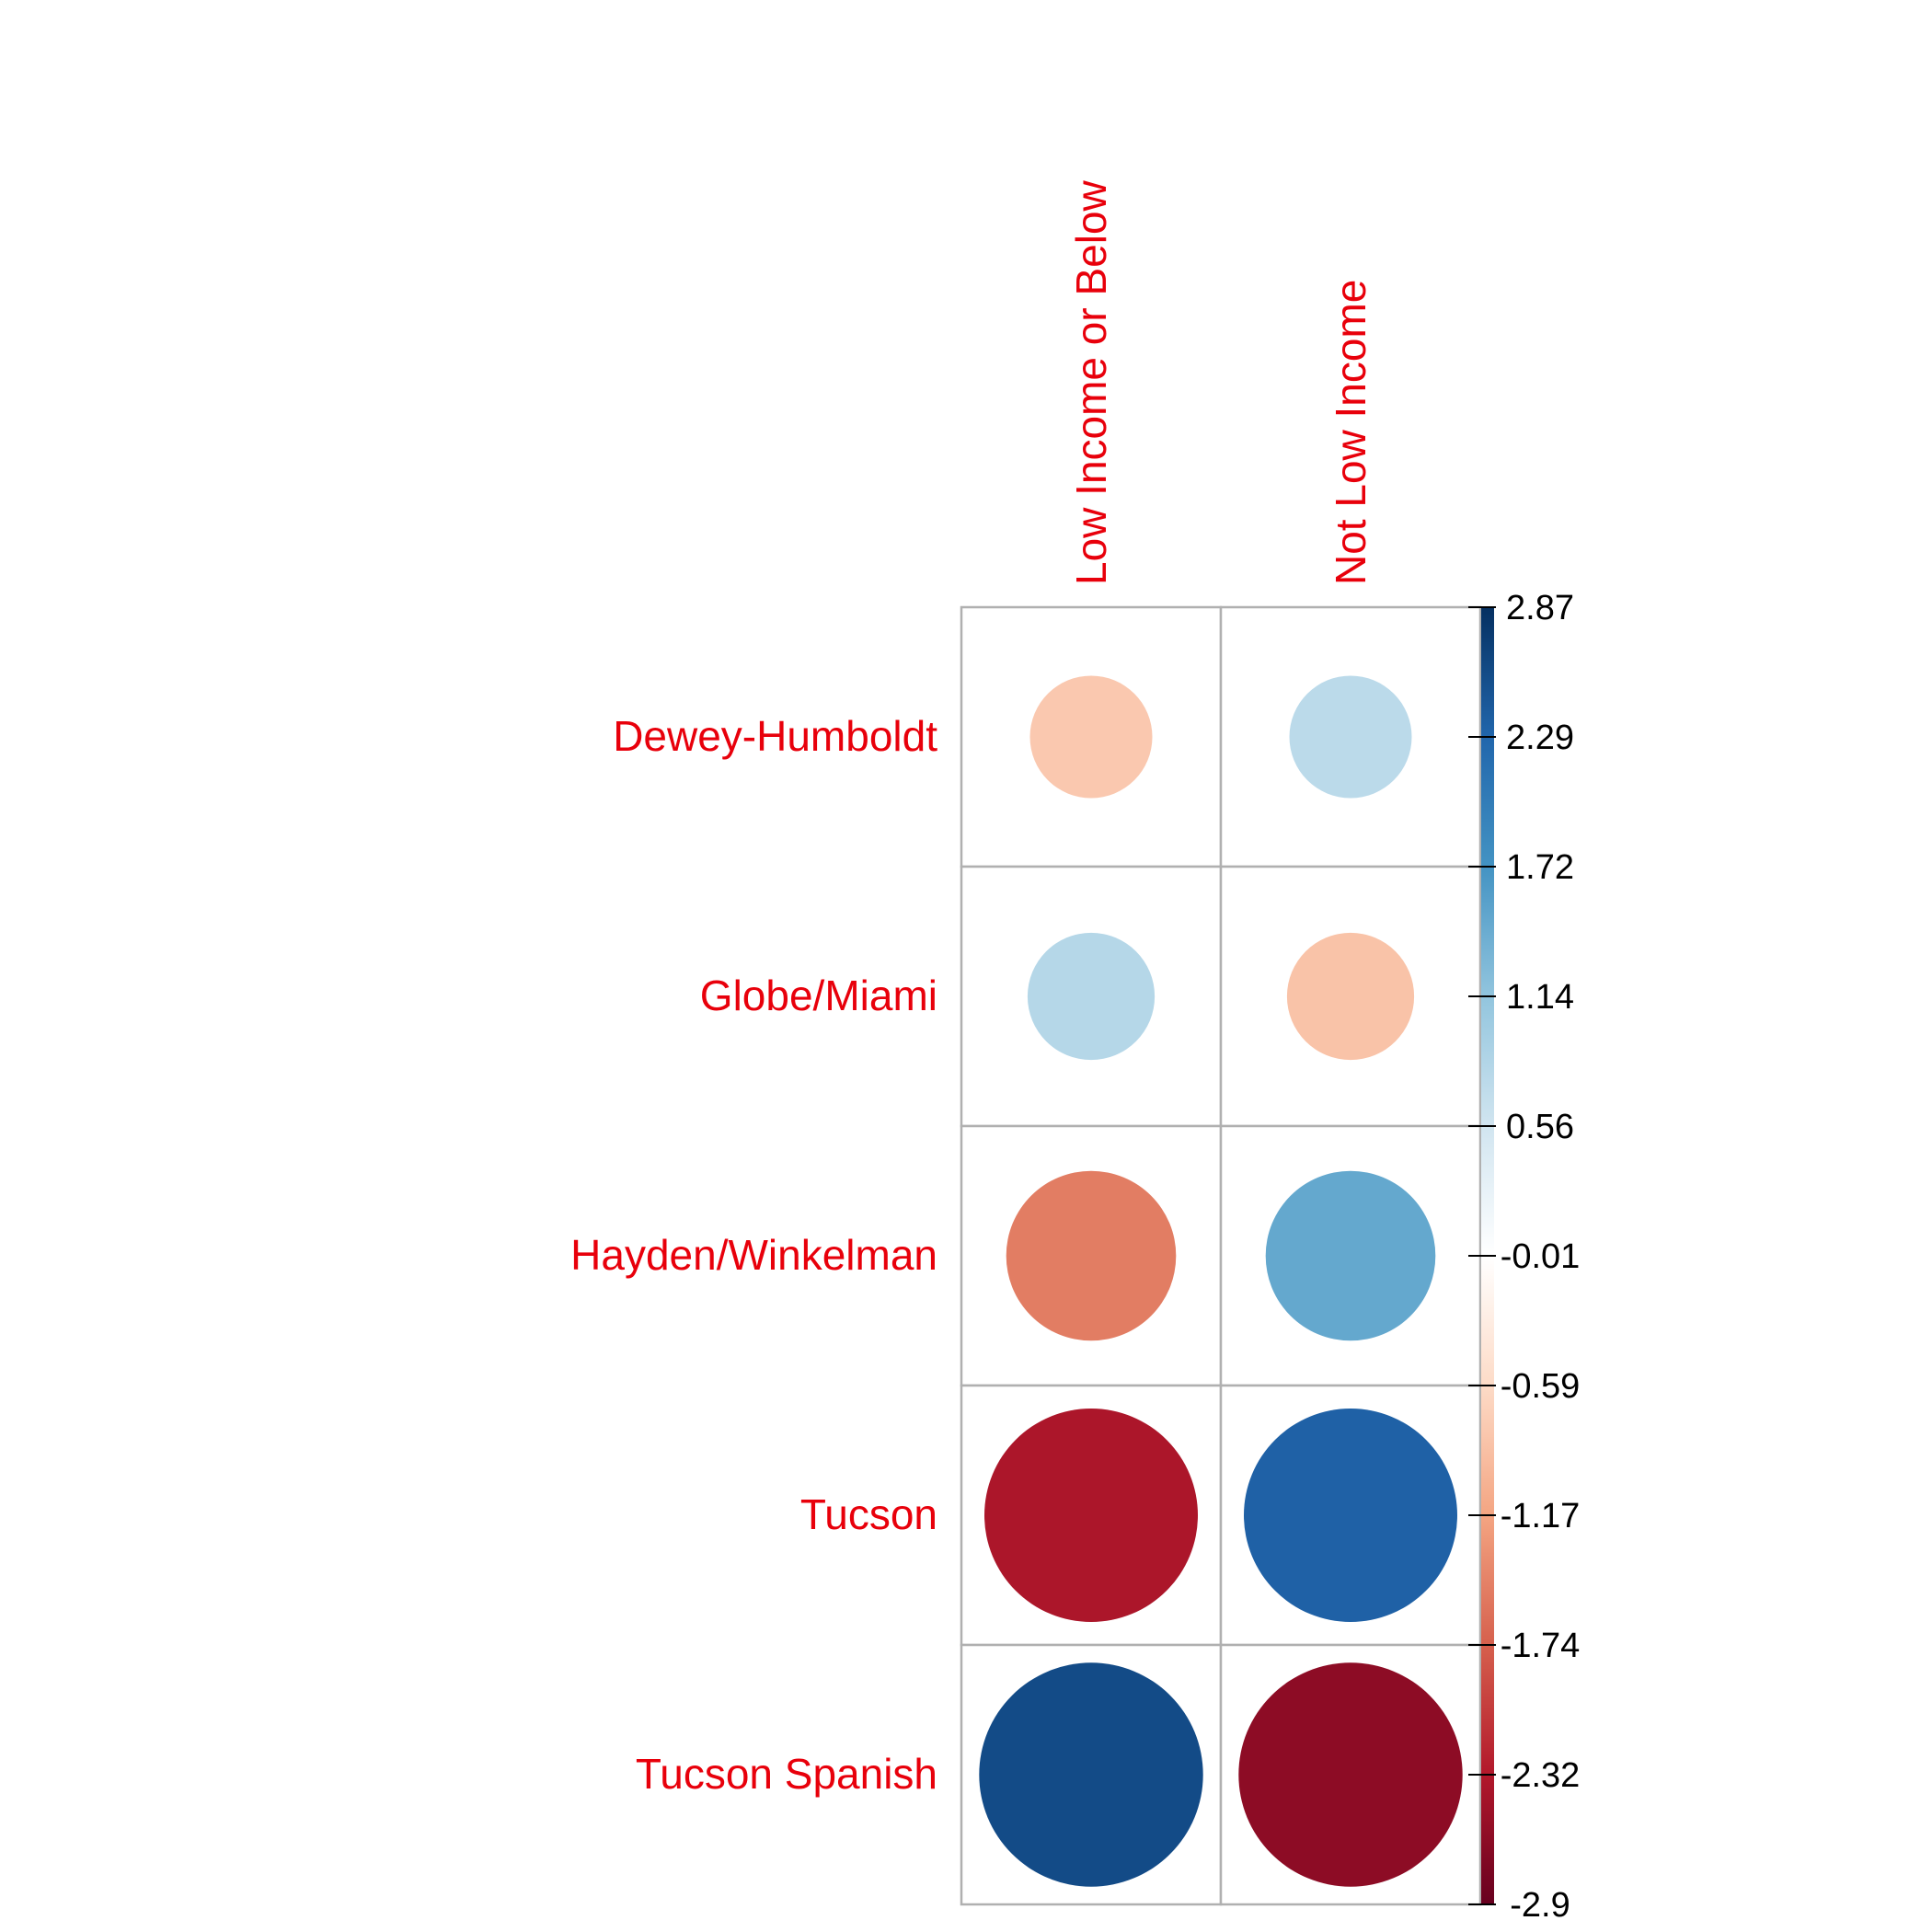 The width and height of the screenshot is (1932, 1932). What do you see at coordinates (1091, 382) in the screenshot?
I see `column-label: Low Income or Below` at bounding box center [1091, 382].